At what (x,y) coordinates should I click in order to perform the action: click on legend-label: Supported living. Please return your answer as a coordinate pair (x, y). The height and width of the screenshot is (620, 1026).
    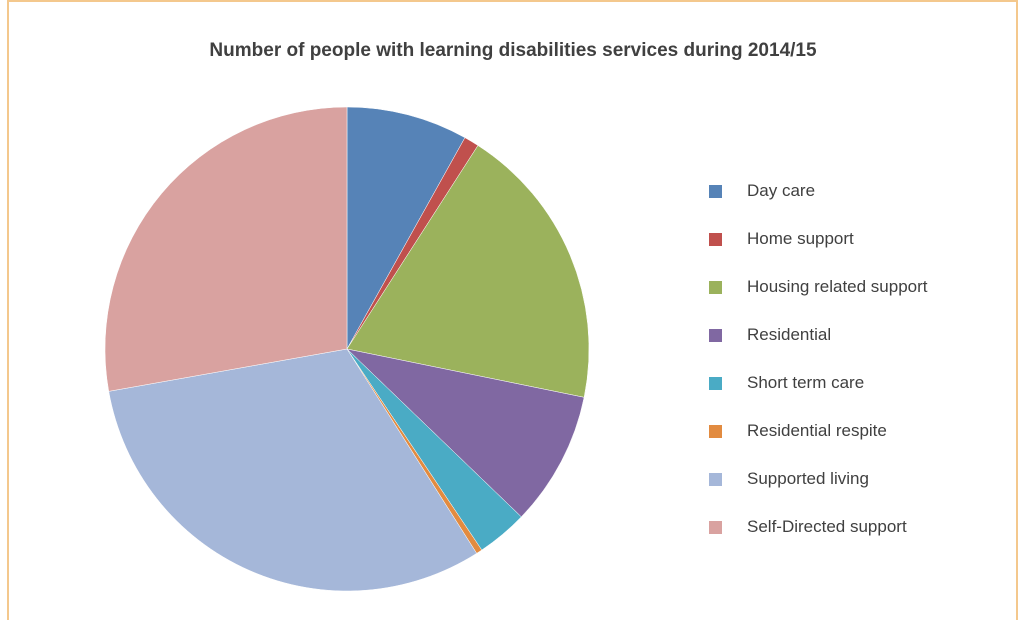
    Looking at the image, I should click on (808, 478).